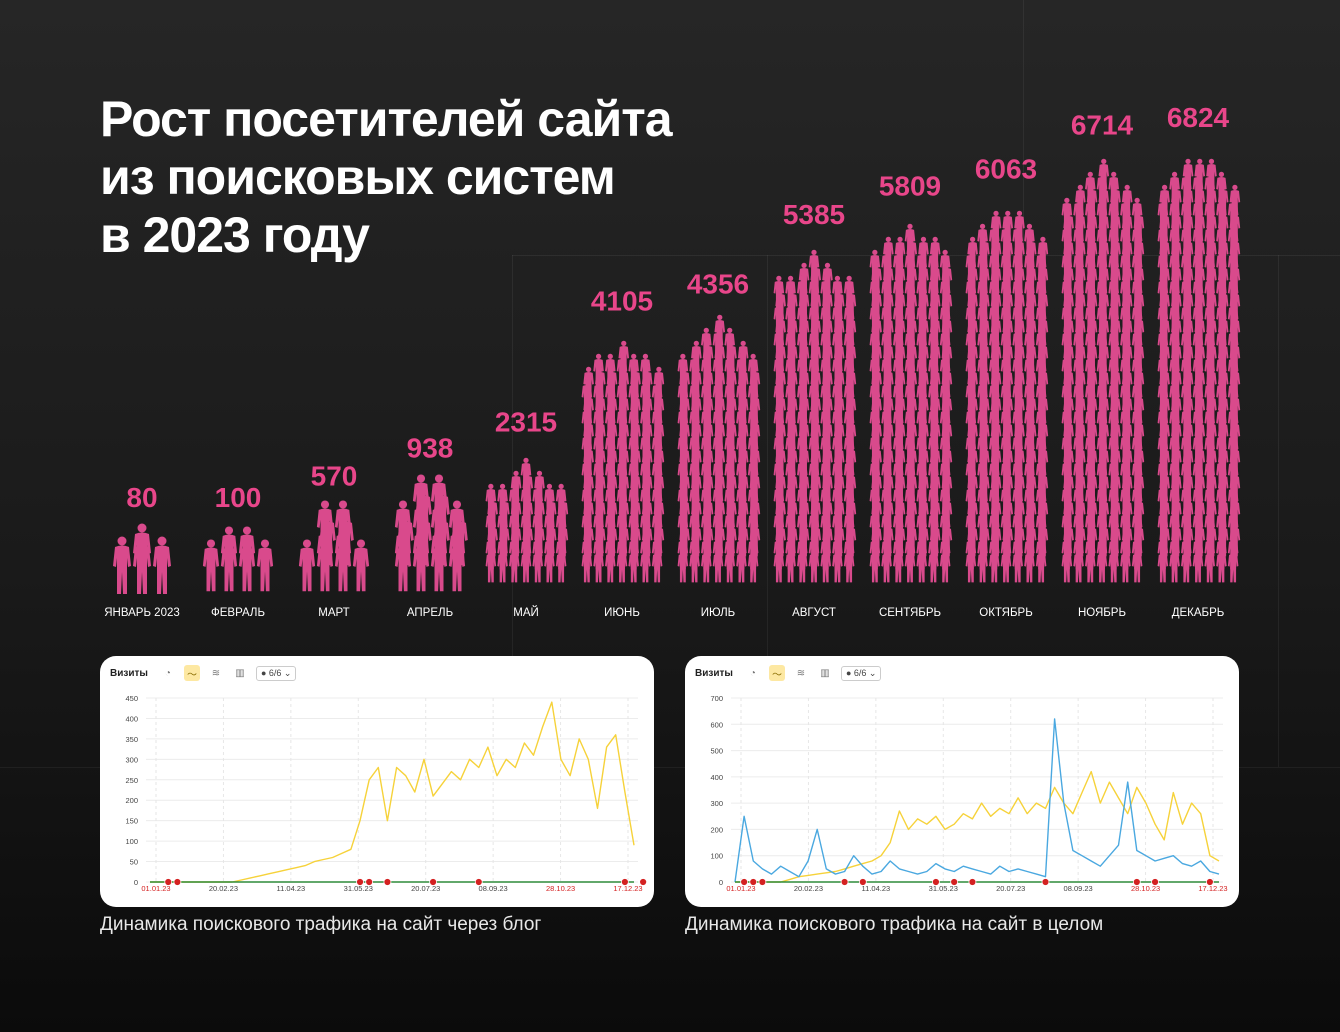 This screenshot has height=1032, width=1340. Describe the element at coordinates (943, 888) in the screenshot. I see `x-tick-label: 31.05.23` at that location.